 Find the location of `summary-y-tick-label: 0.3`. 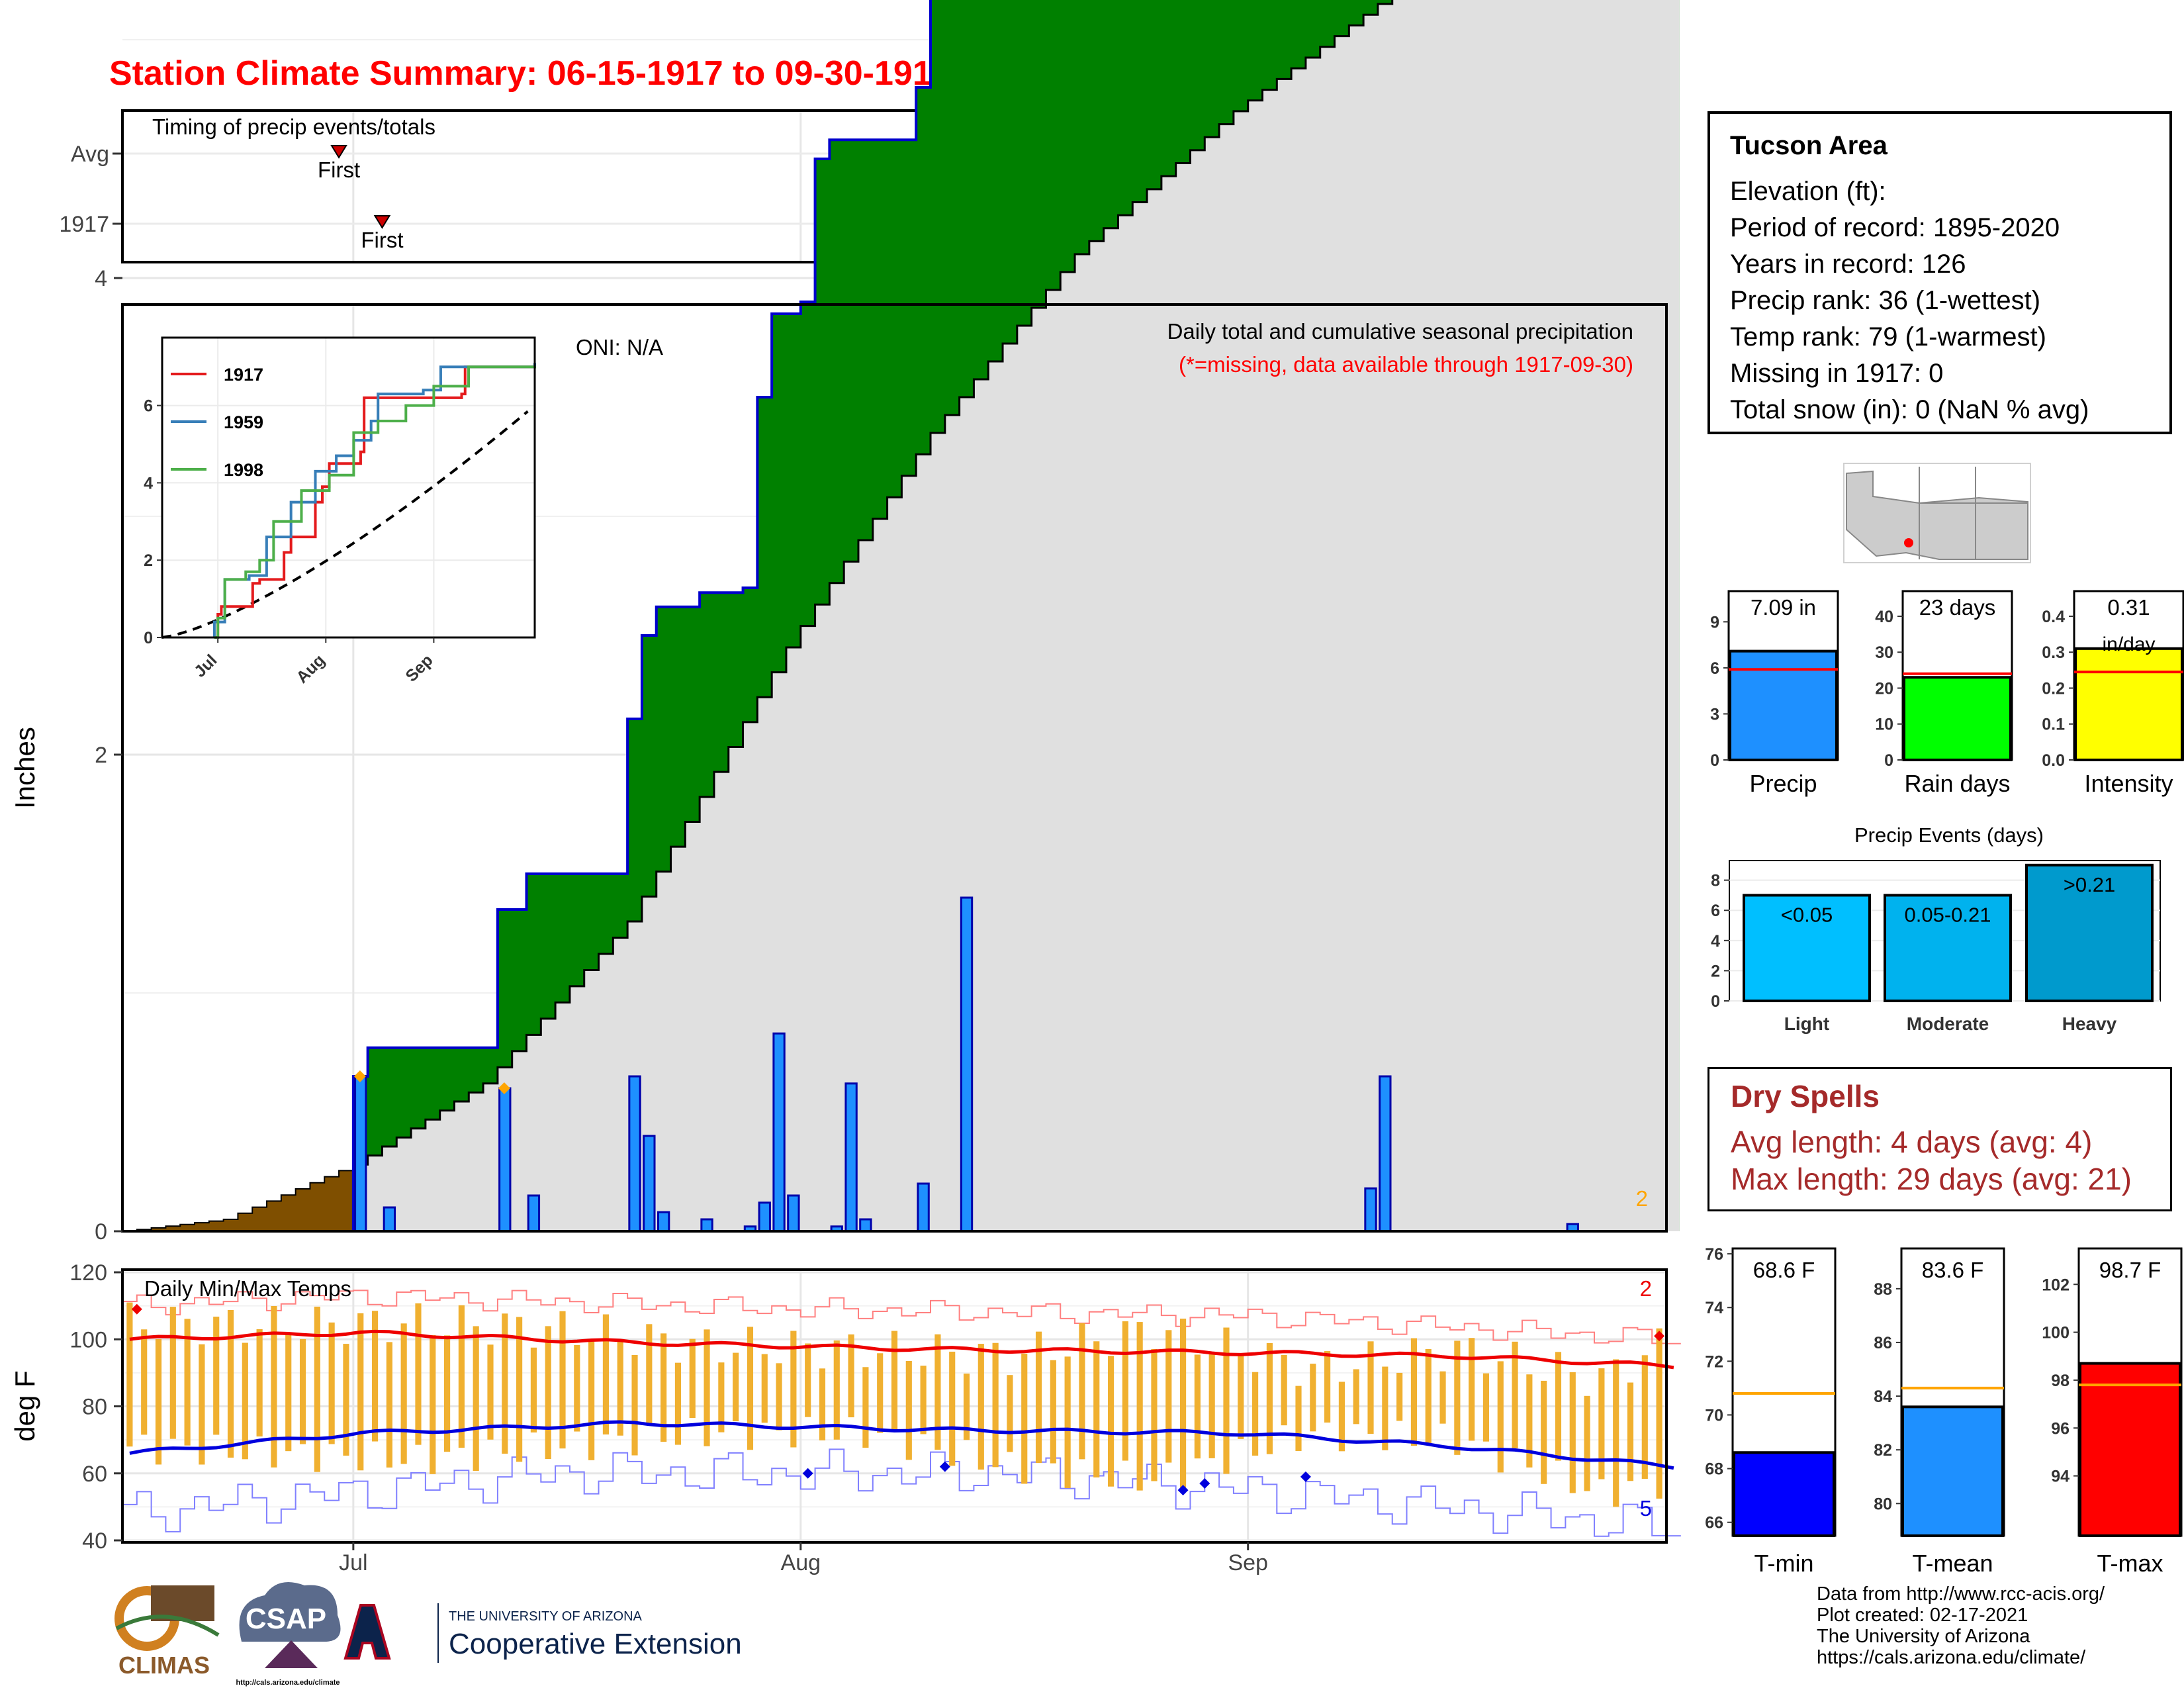

summary-y-tick-label: 0.3 is located at coordinates (2053, 652).